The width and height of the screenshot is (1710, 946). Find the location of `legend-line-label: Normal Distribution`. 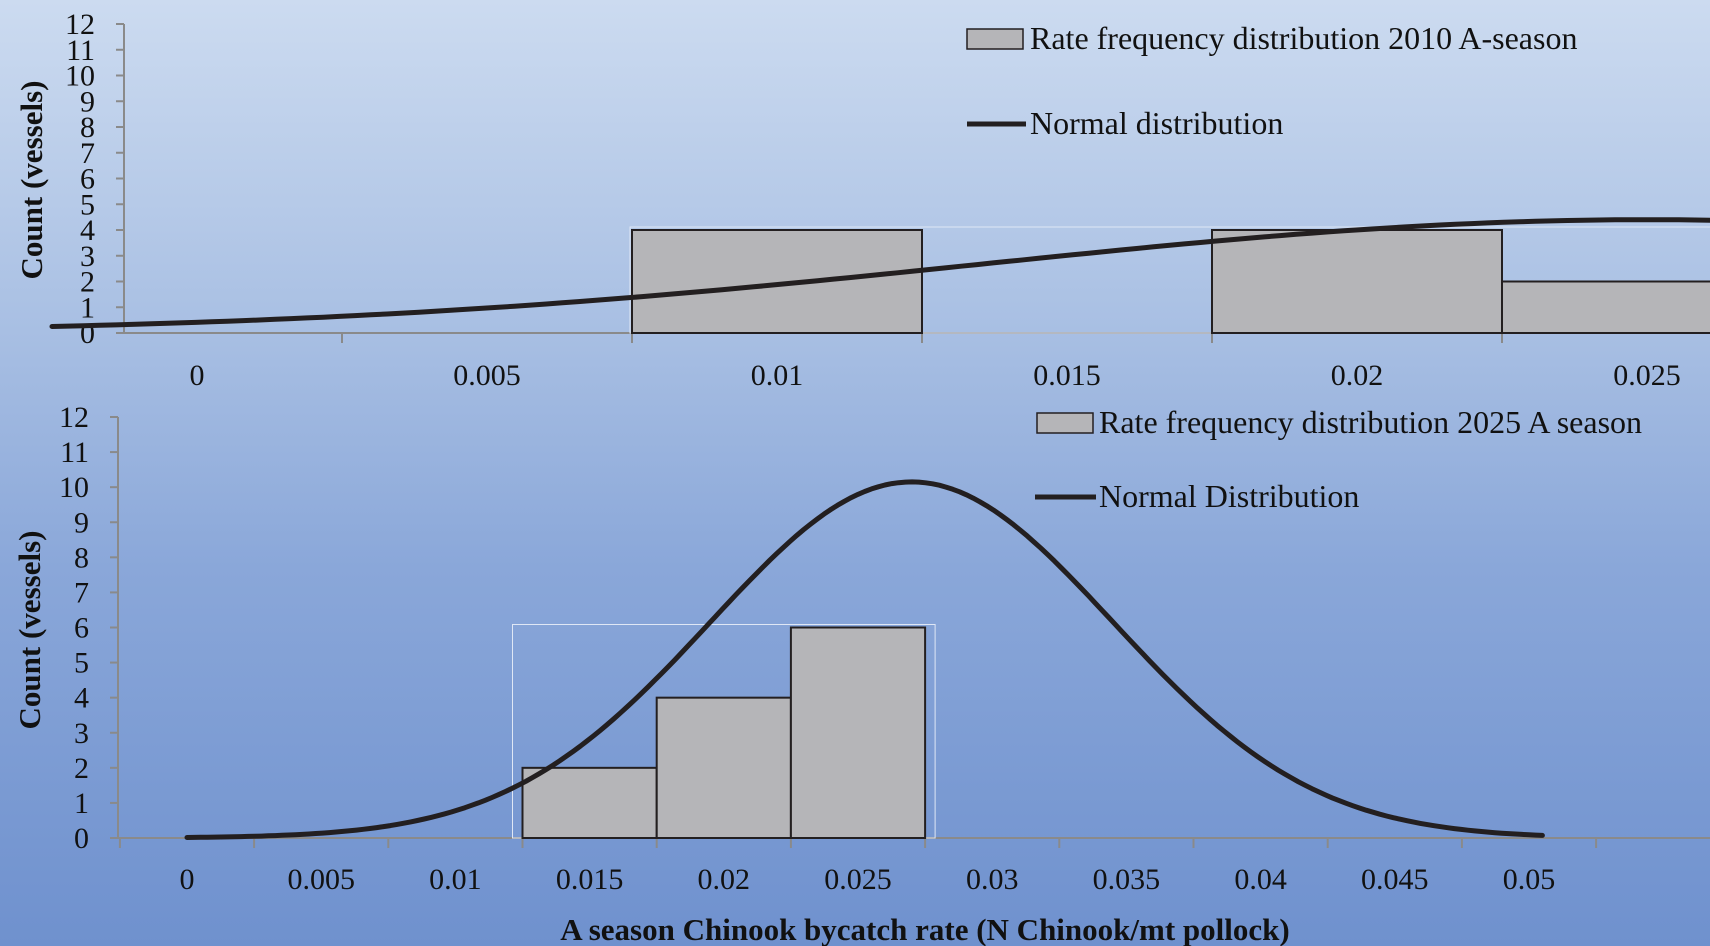

legend-line-label: Normal Distribution is located at coordinates (1229, 496).